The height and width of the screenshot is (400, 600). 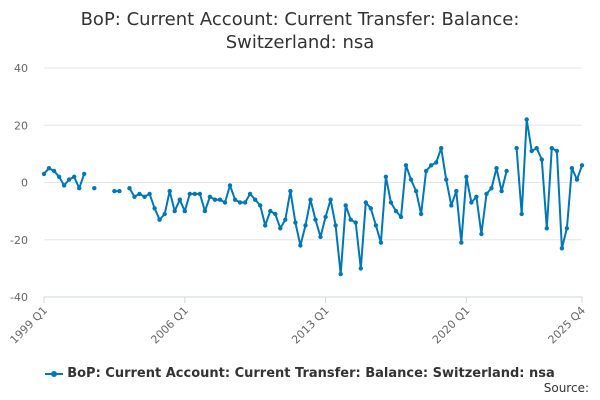 What do you see at coordinates (24, 183) in the screenshot?
I see `y-tick-label: 0` at bounding box center [24, 183].